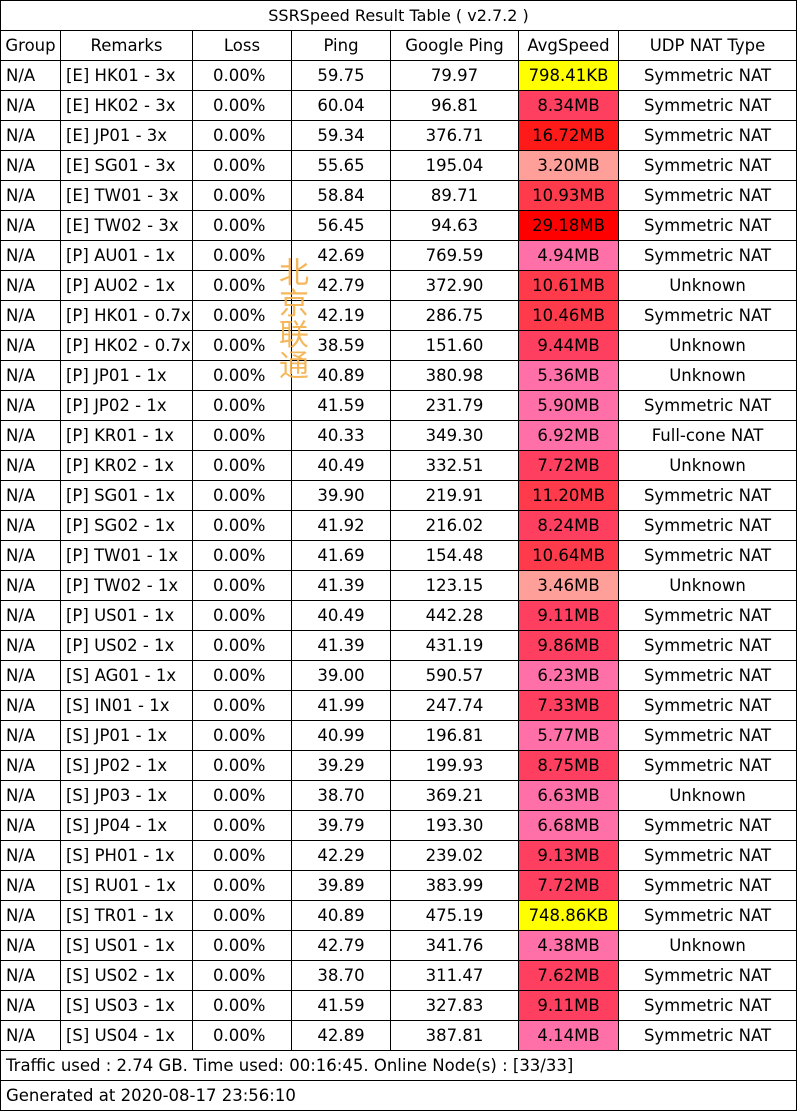 The height and width of the screenshot is (1111, 797). I want to click on avg-speed-cell: 748.86KB, so click(569, 916).